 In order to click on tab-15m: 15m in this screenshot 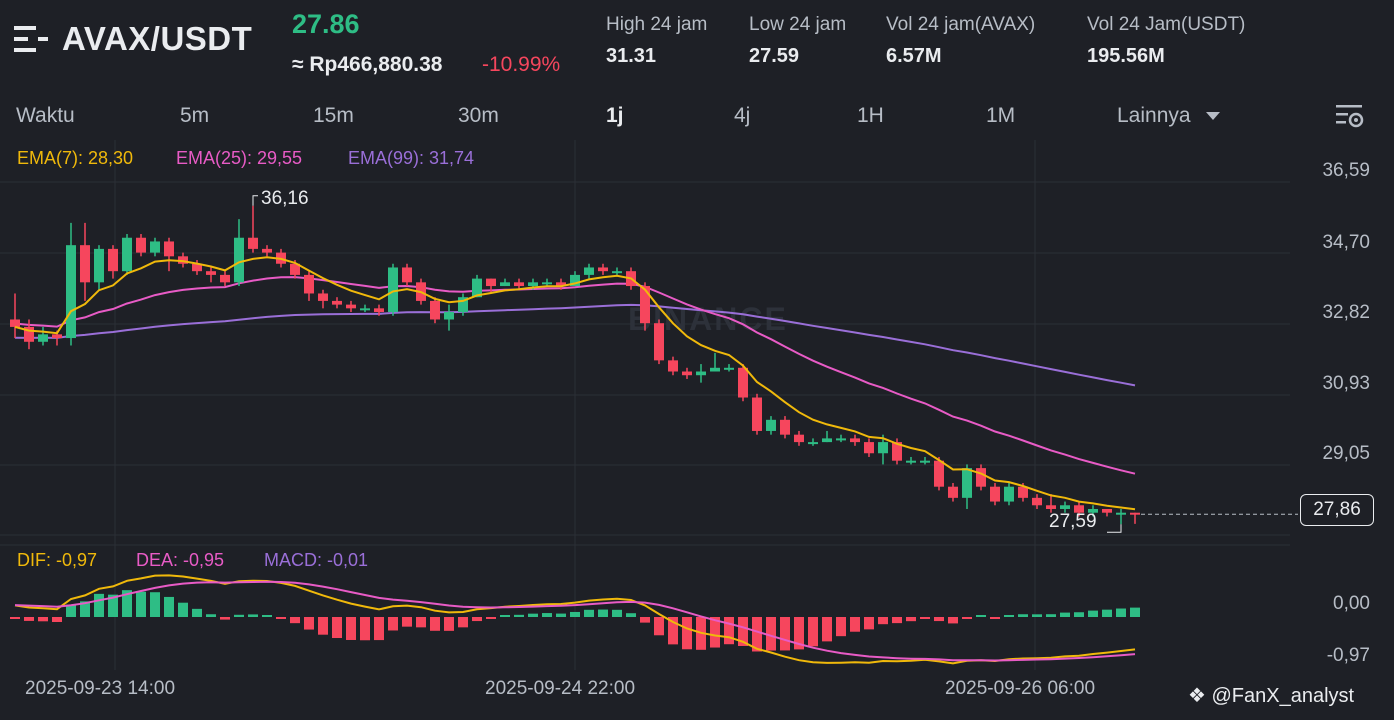, I will do `click(333, 115)`.